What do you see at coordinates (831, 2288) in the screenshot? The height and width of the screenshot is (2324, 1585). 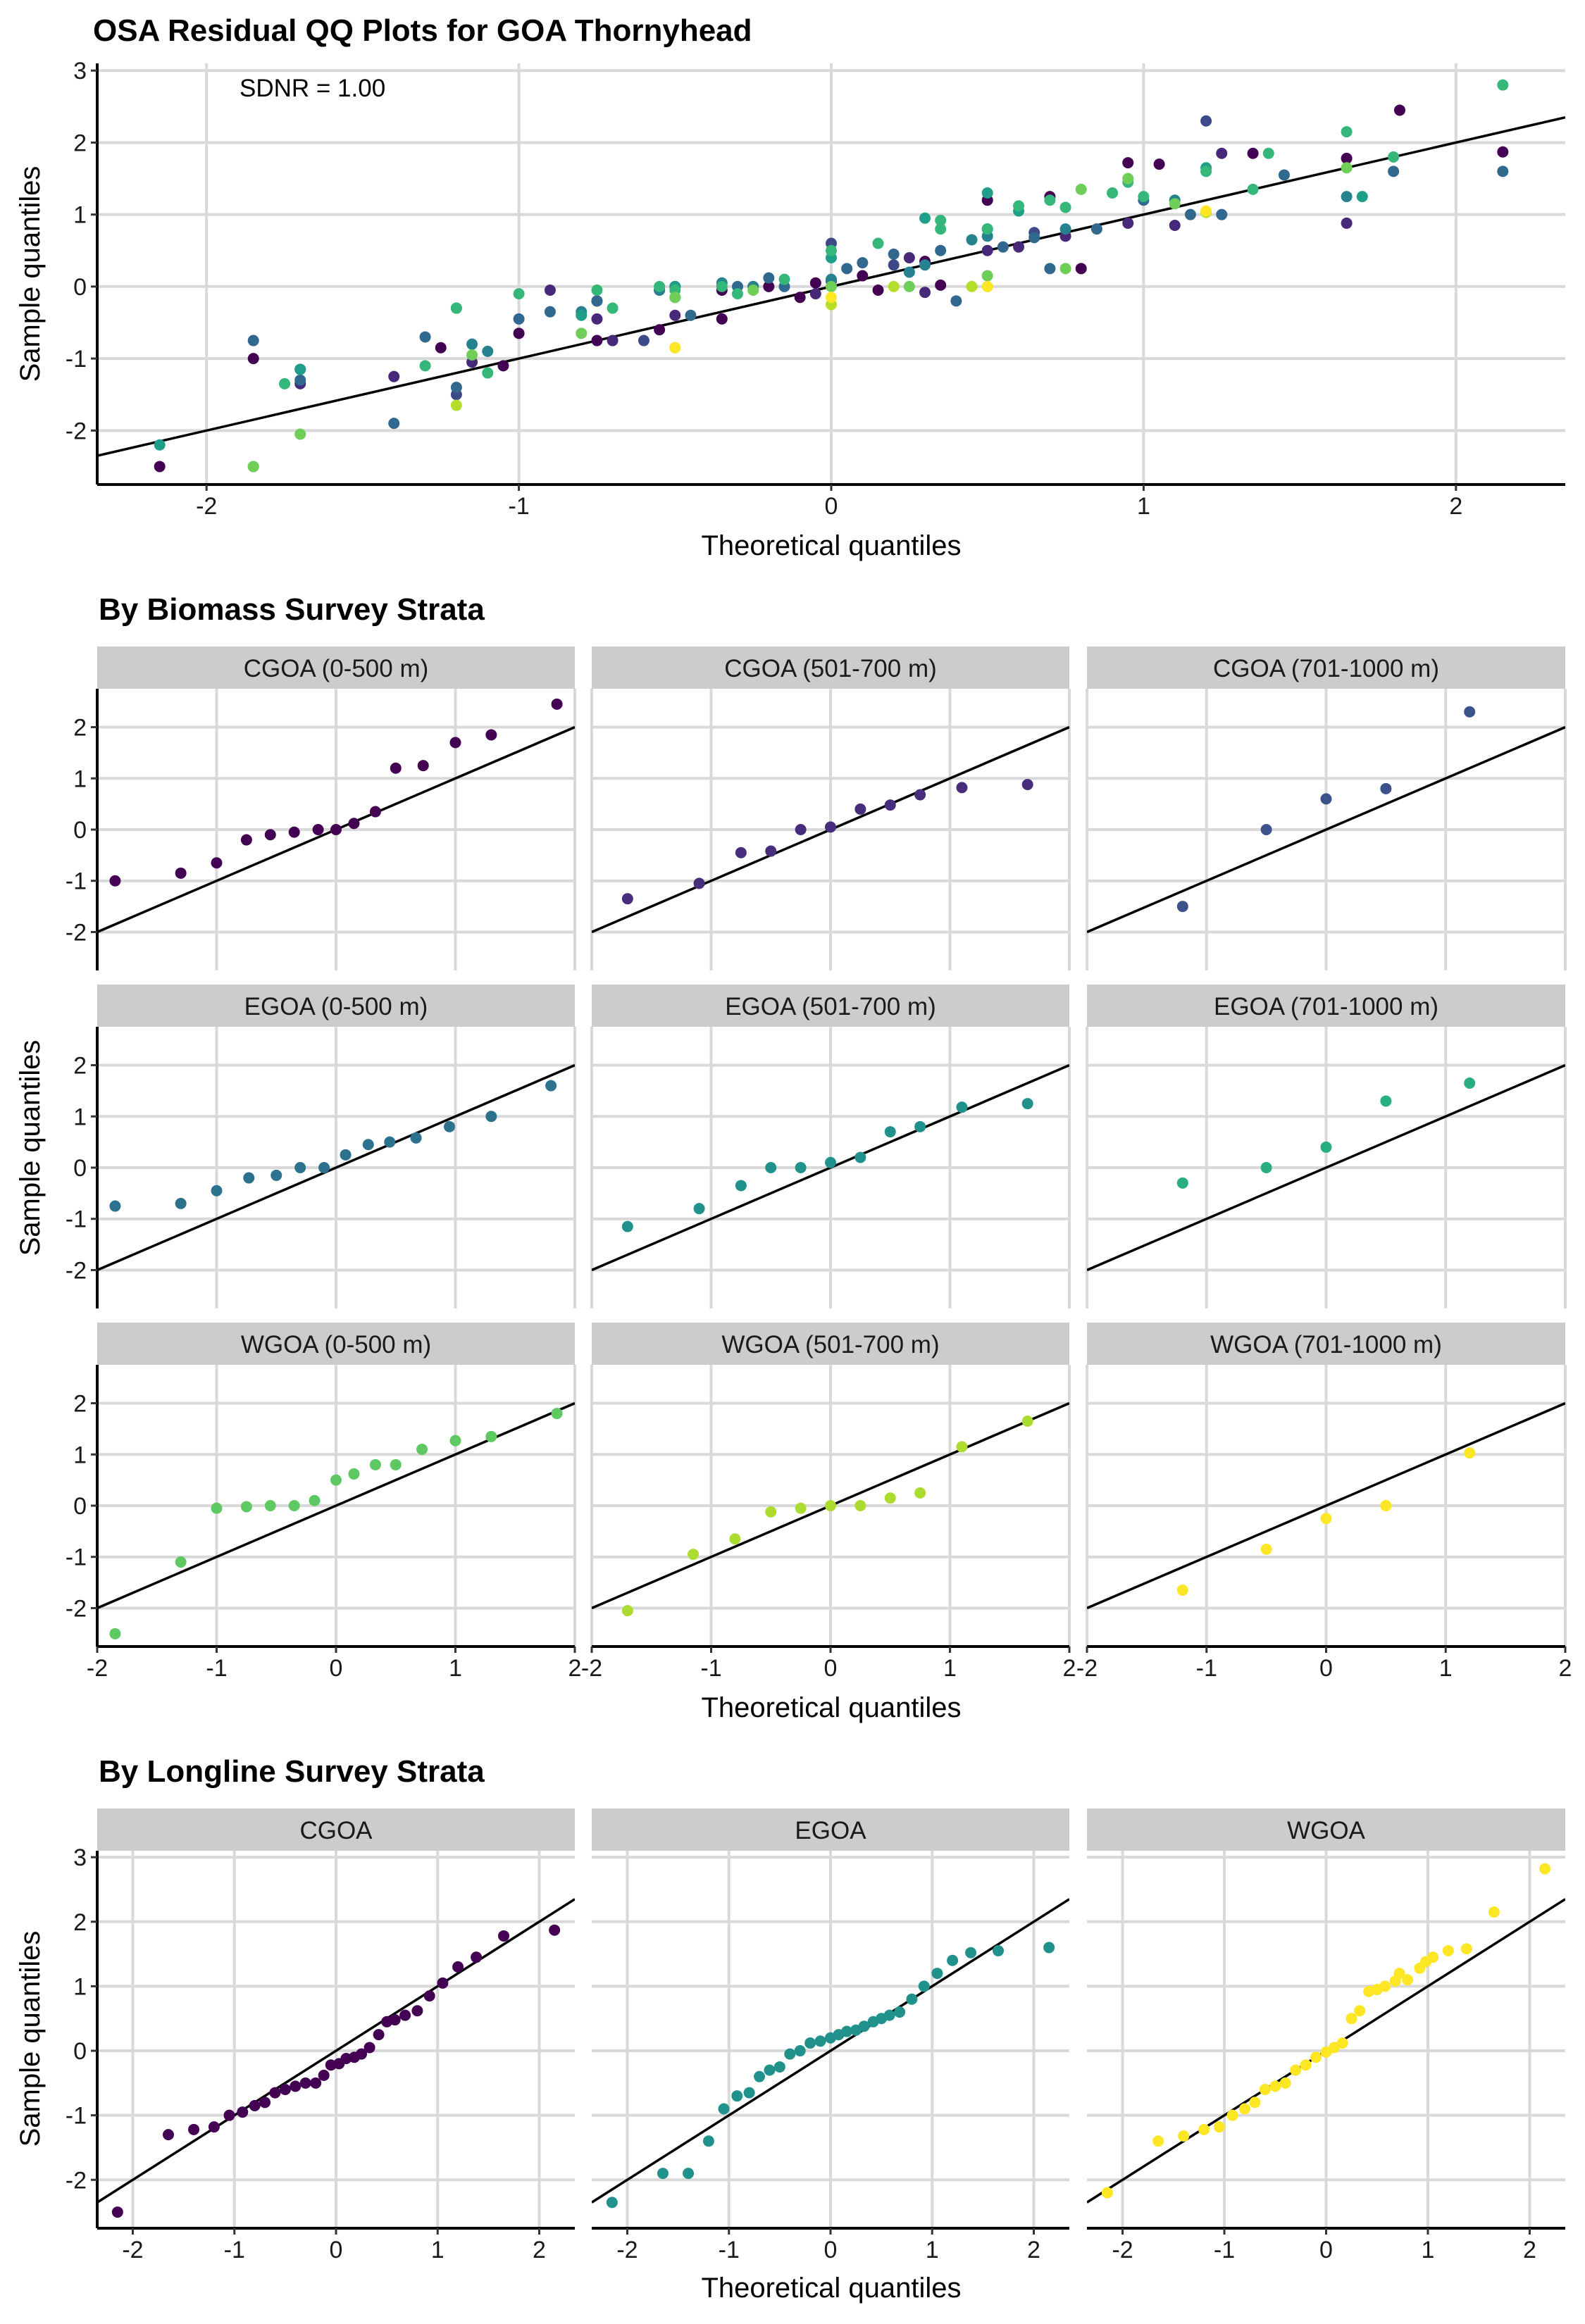 I see `x-axis-title: Theoretical quantiles` at bounding box center [831, 2288].